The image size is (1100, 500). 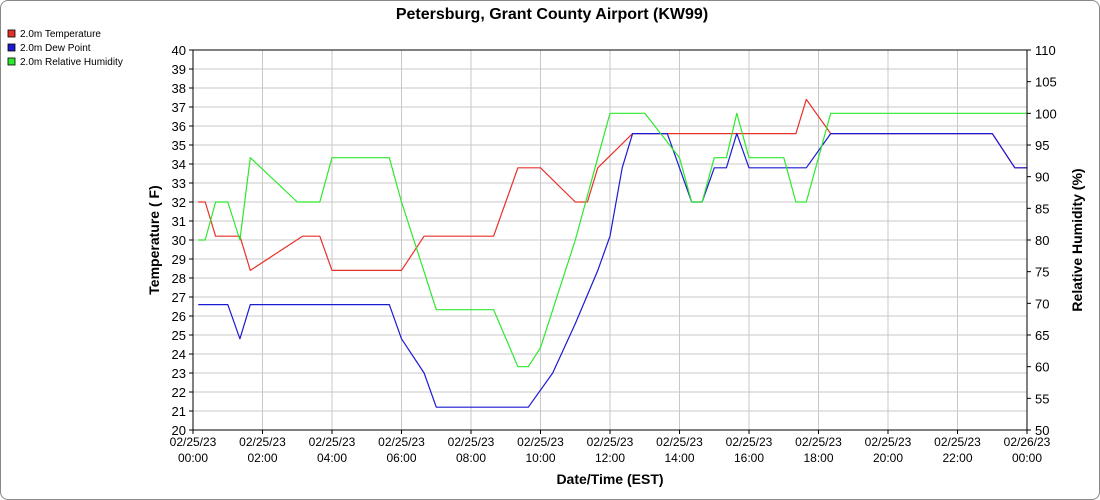 What do you see at coordinates (679, 458) in the screenshot?
I see `x-tick-time: 14:00` at bounding box center [679, 458].